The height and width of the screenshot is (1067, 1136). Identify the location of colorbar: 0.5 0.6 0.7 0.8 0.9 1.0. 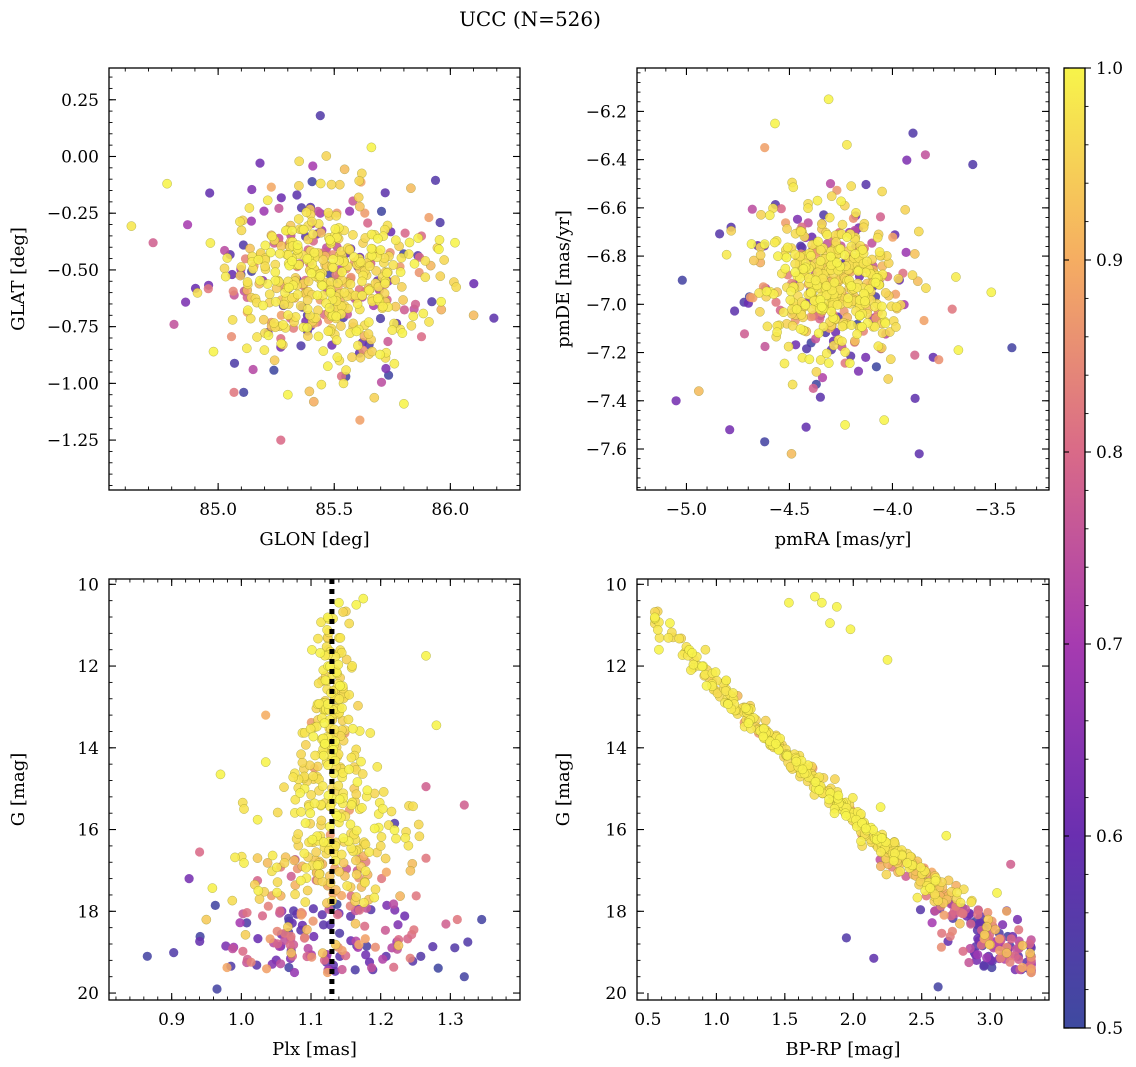
(1093, 549).